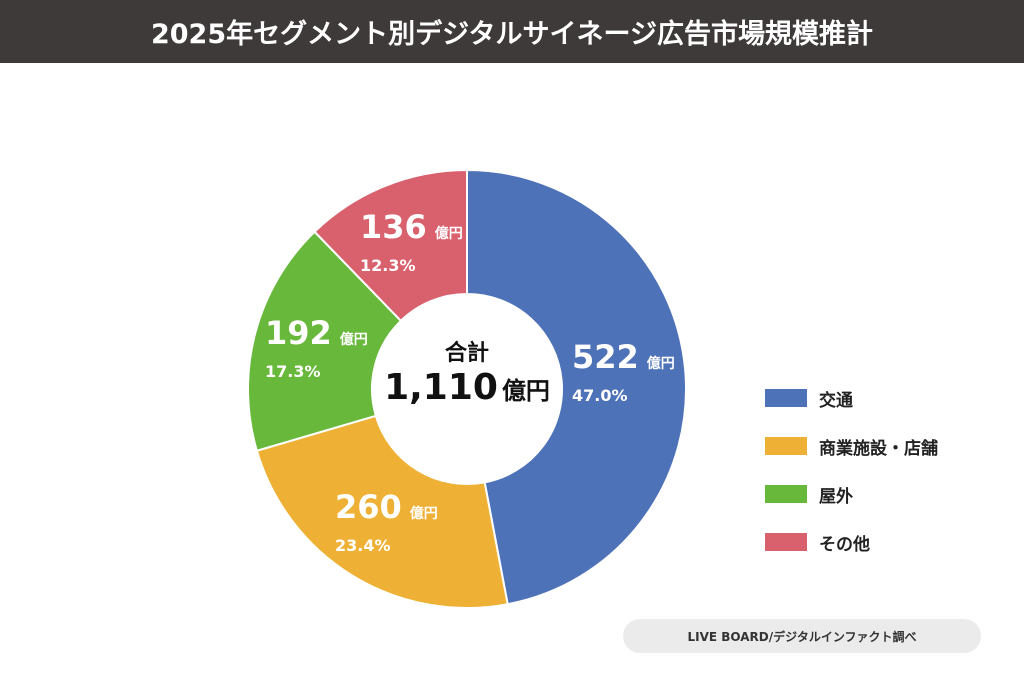 This screenshot has width=1024, height=683. Describe the element at coordinates (844, 544) in the screenshot. I see `legend-label: その他` at that location.